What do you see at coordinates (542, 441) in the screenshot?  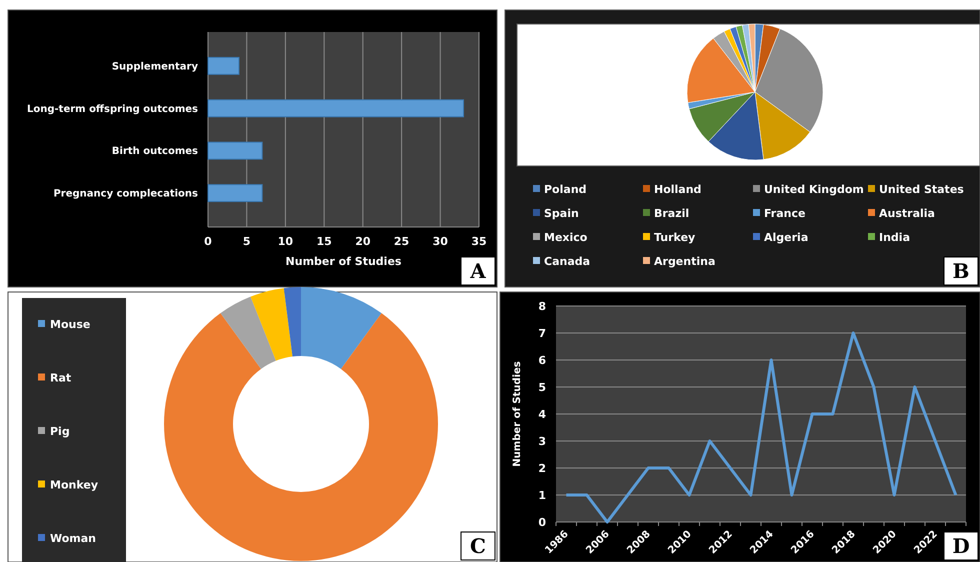 I see `y-tick-label: 3` at bounding box center [542, 441].